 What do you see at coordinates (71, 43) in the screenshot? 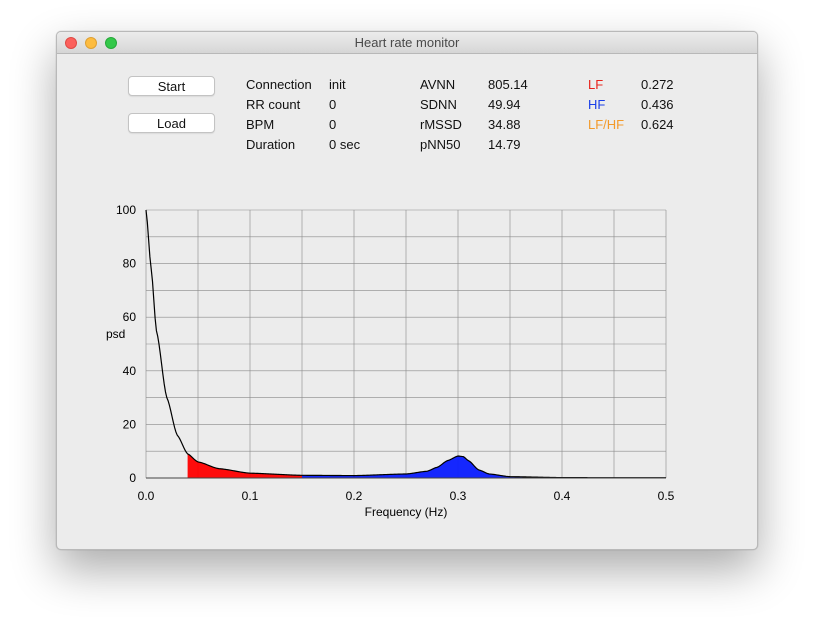
I see `close-button` at bounding box center [71, 43].